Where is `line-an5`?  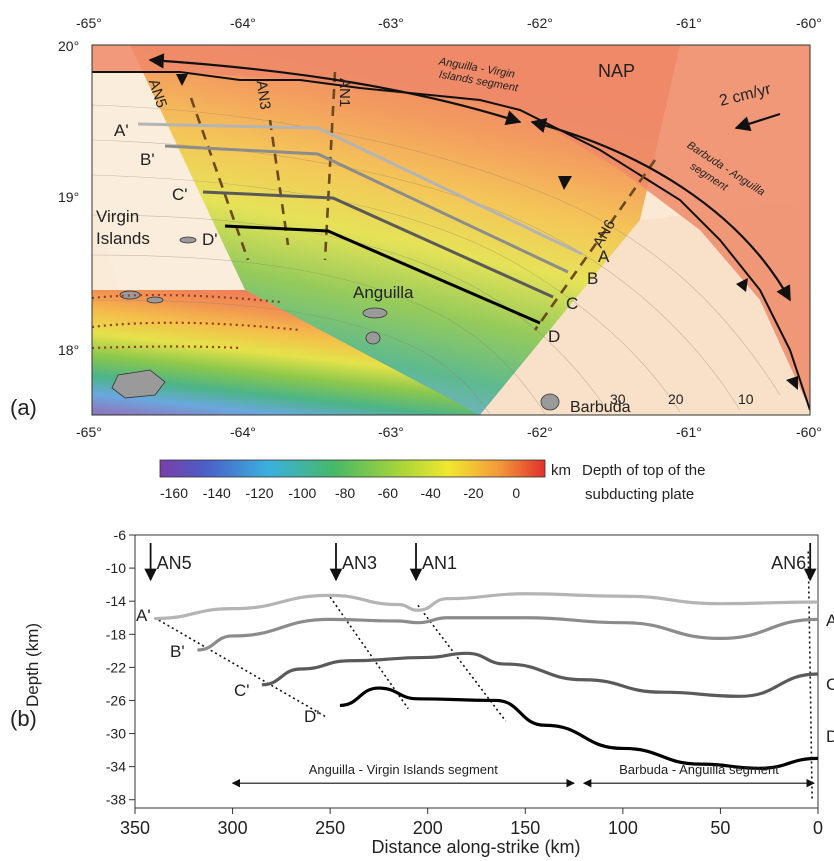 line-an5 is located at coordinates (219, 179).